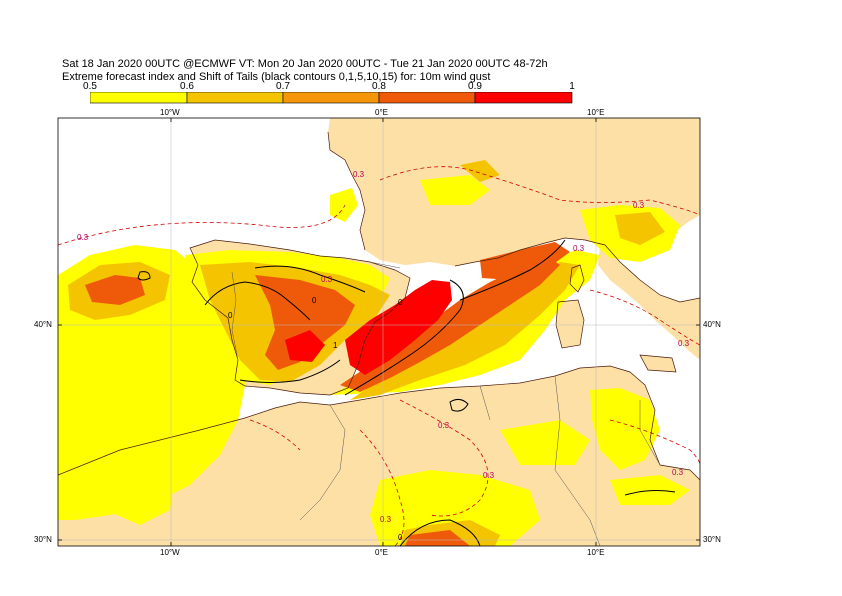  Describe the element at coordinates (523, 98) in the screenshot. I see `colorbar-segment` at that location.